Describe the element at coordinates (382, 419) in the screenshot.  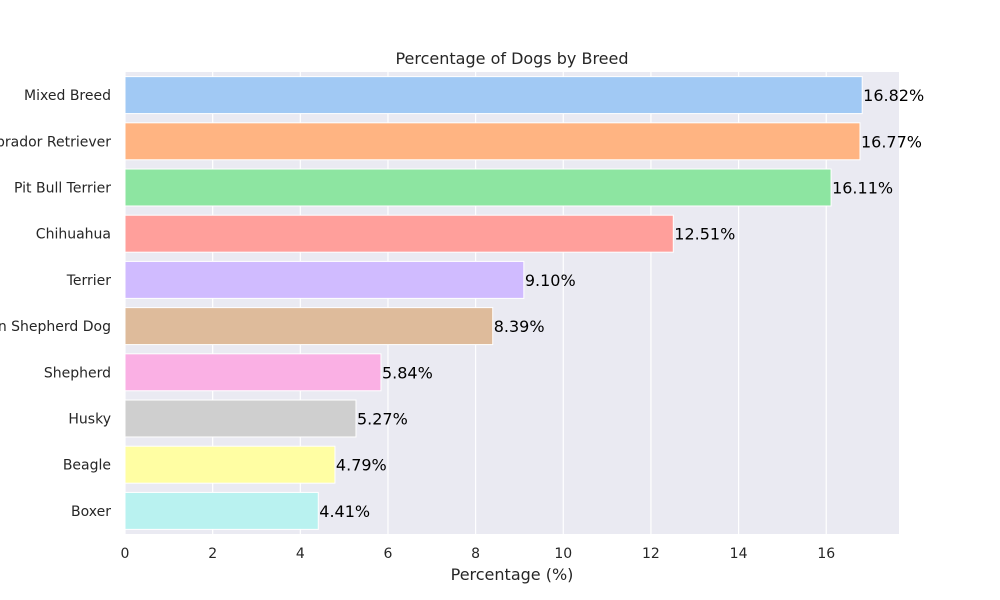
I see `data-label: 5.27%` at that location.